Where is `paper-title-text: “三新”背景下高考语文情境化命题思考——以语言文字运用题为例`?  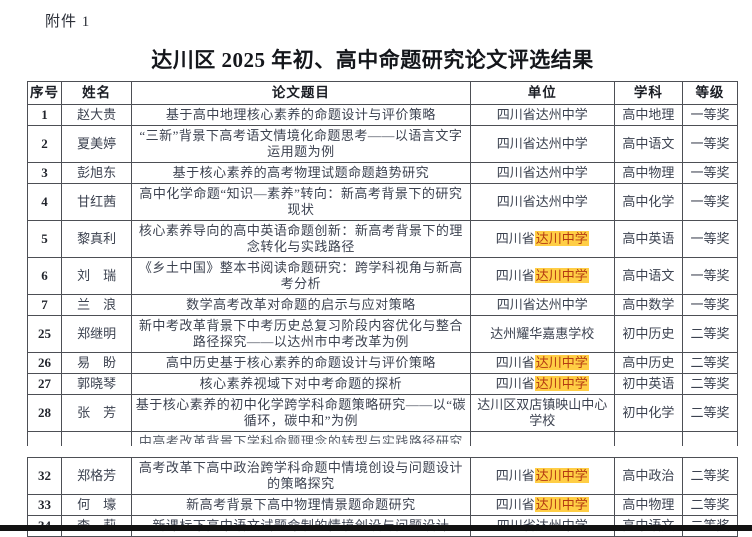
paper-title-text: “三新”背景下高考语文情境化命题思考——以语言文字运用题为例 is located at coordinates (301, 143).